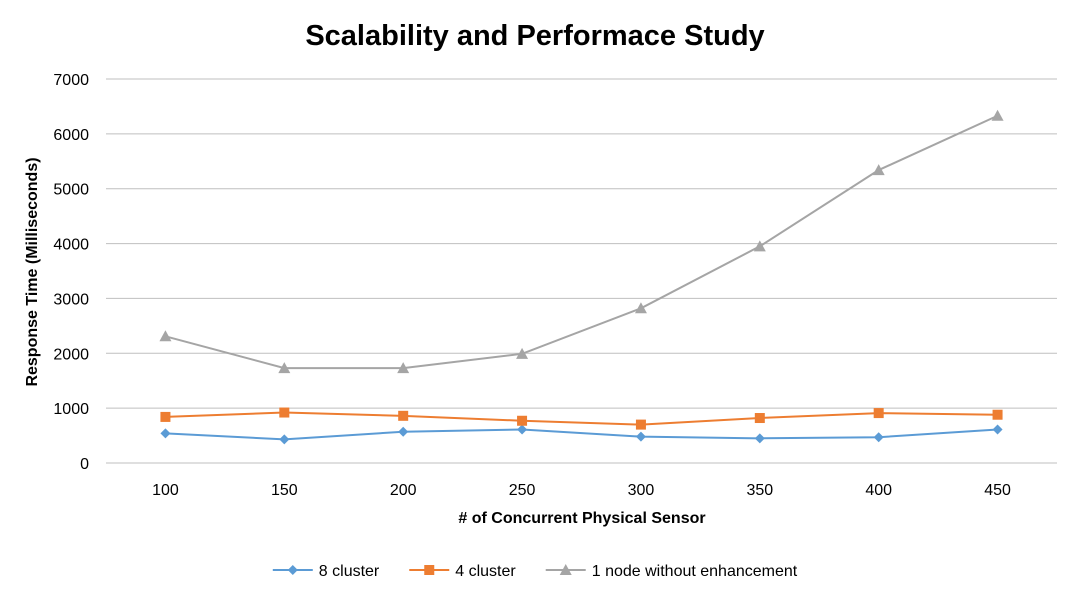  What do you see at coordinates (71, 409) in the screenshot?
I see `y-tick-label: 1000` at bounding box center [71, 409].